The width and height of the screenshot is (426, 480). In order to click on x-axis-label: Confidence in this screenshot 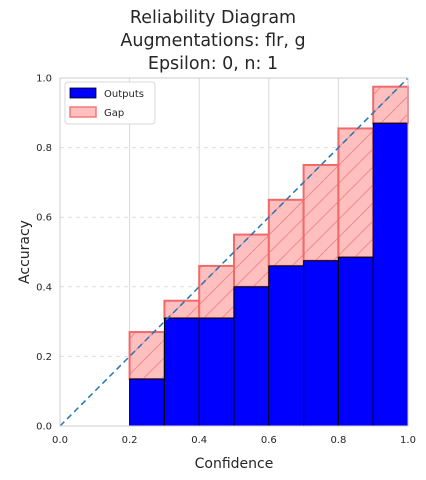, I will do `click(234, 464)`.